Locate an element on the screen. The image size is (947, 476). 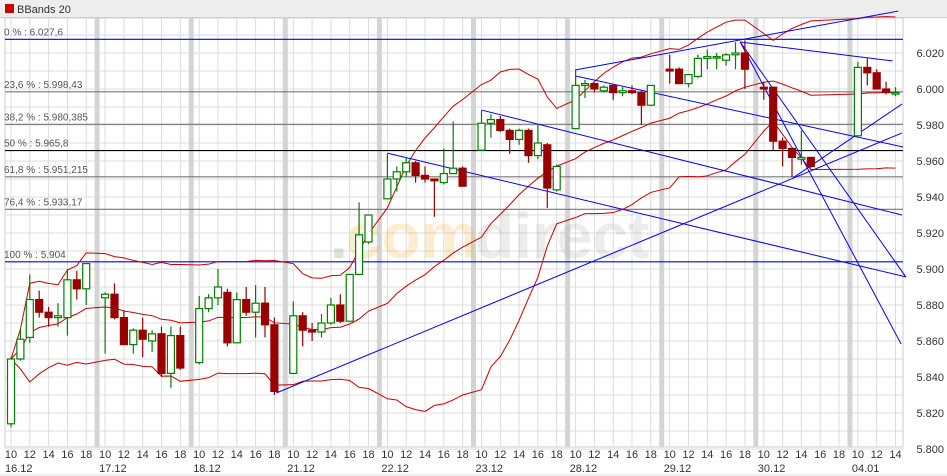
x-date-label: 21.12 is located at coordinates (301, 469).